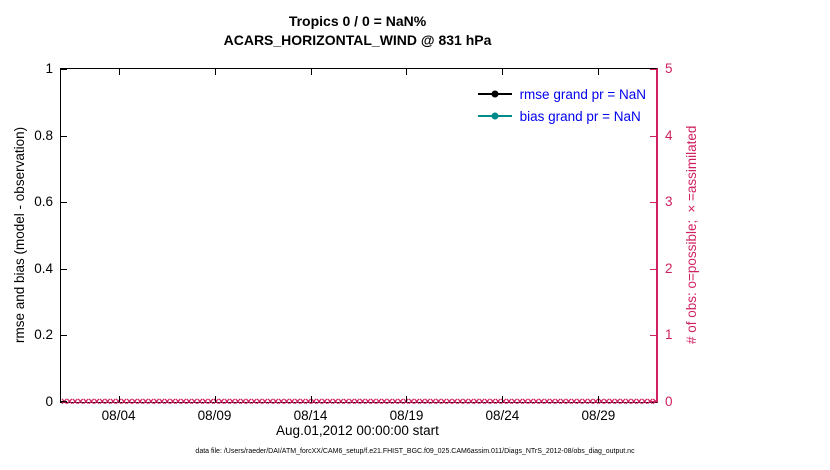 This screenshot has height=470, width=830. I want to click on y-tick-label-right: 5, so click(669, 68).